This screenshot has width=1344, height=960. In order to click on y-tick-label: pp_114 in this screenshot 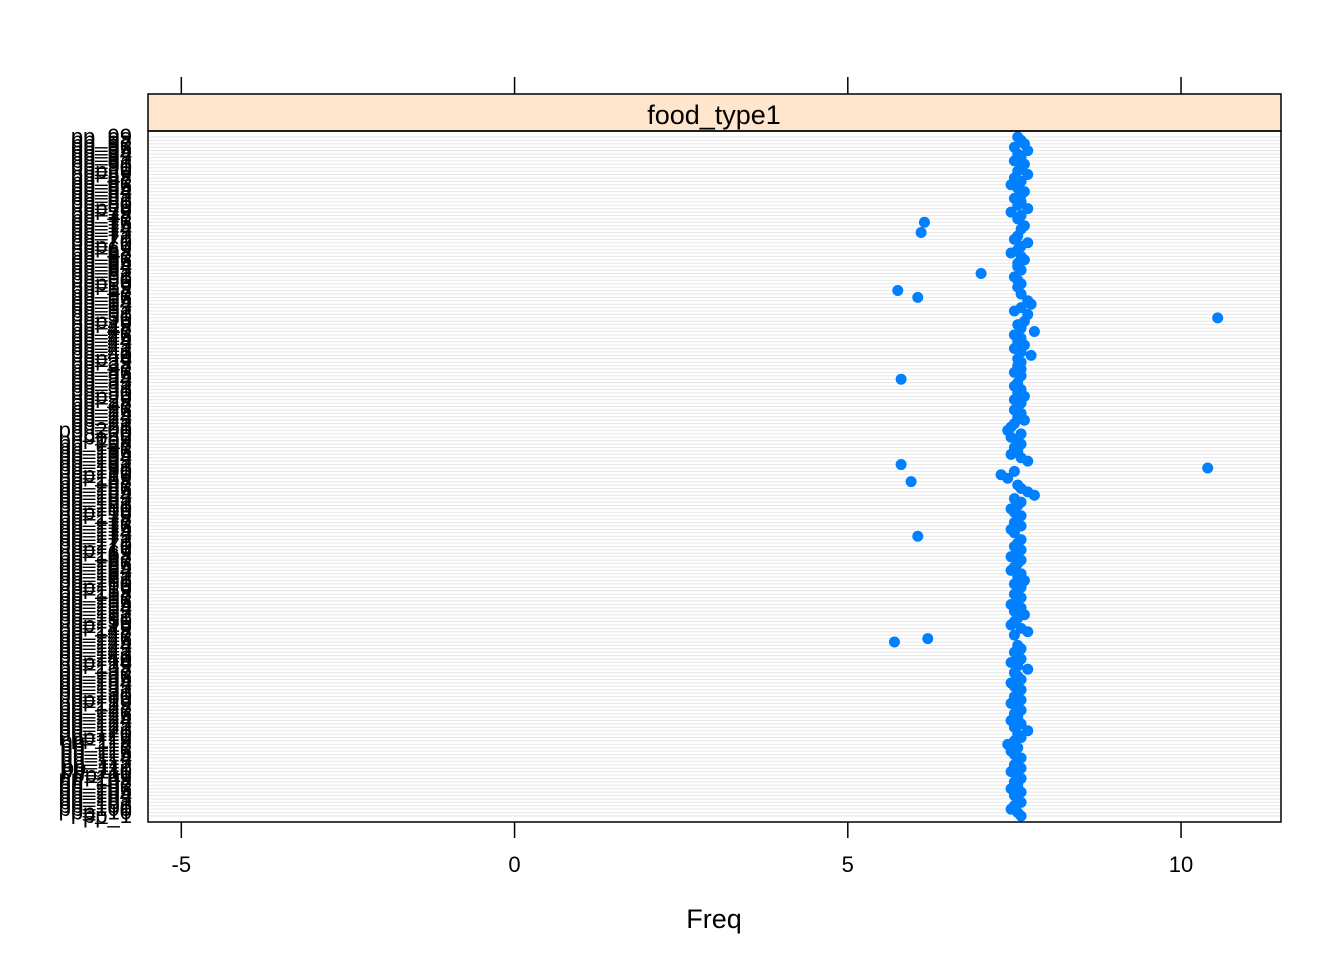, I will do `click(96, 757)`.